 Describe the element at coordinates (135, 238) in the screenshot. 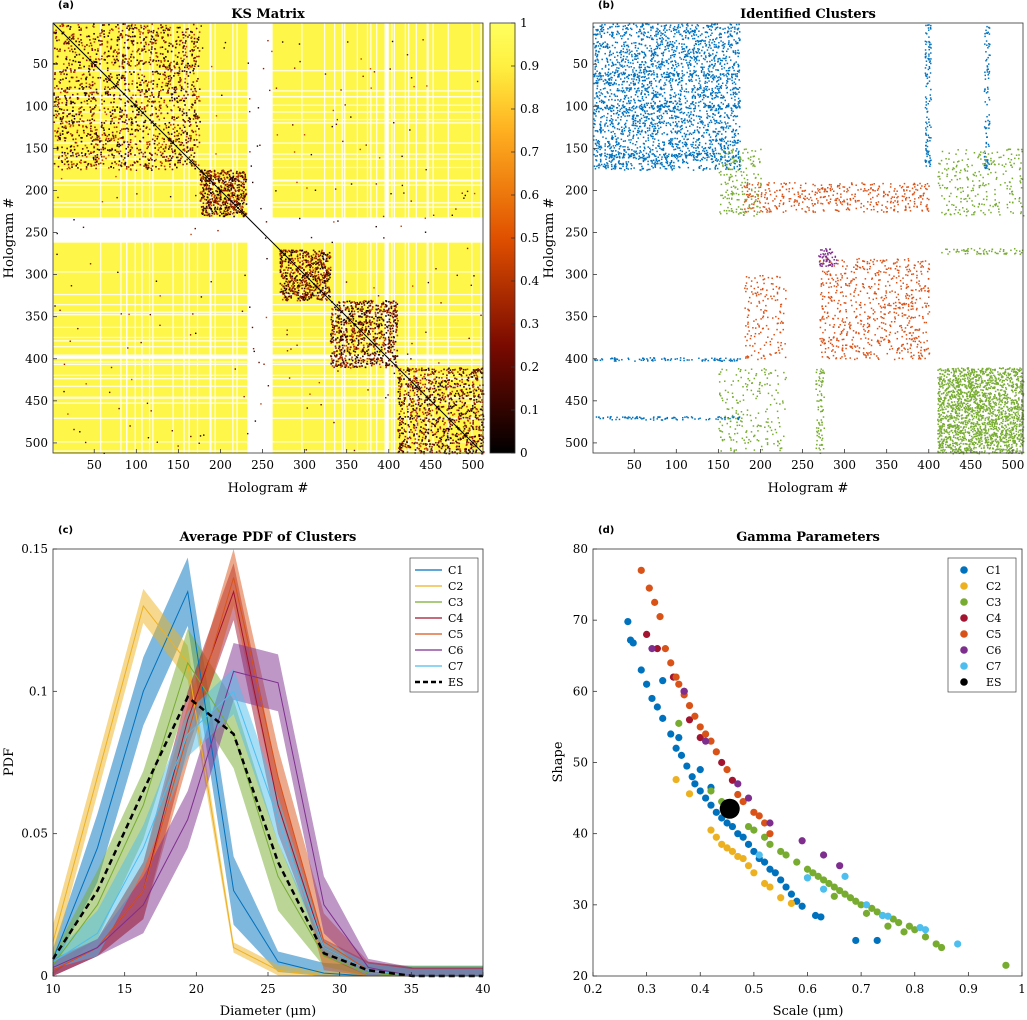

I see `empty-line-vertical` at that location.